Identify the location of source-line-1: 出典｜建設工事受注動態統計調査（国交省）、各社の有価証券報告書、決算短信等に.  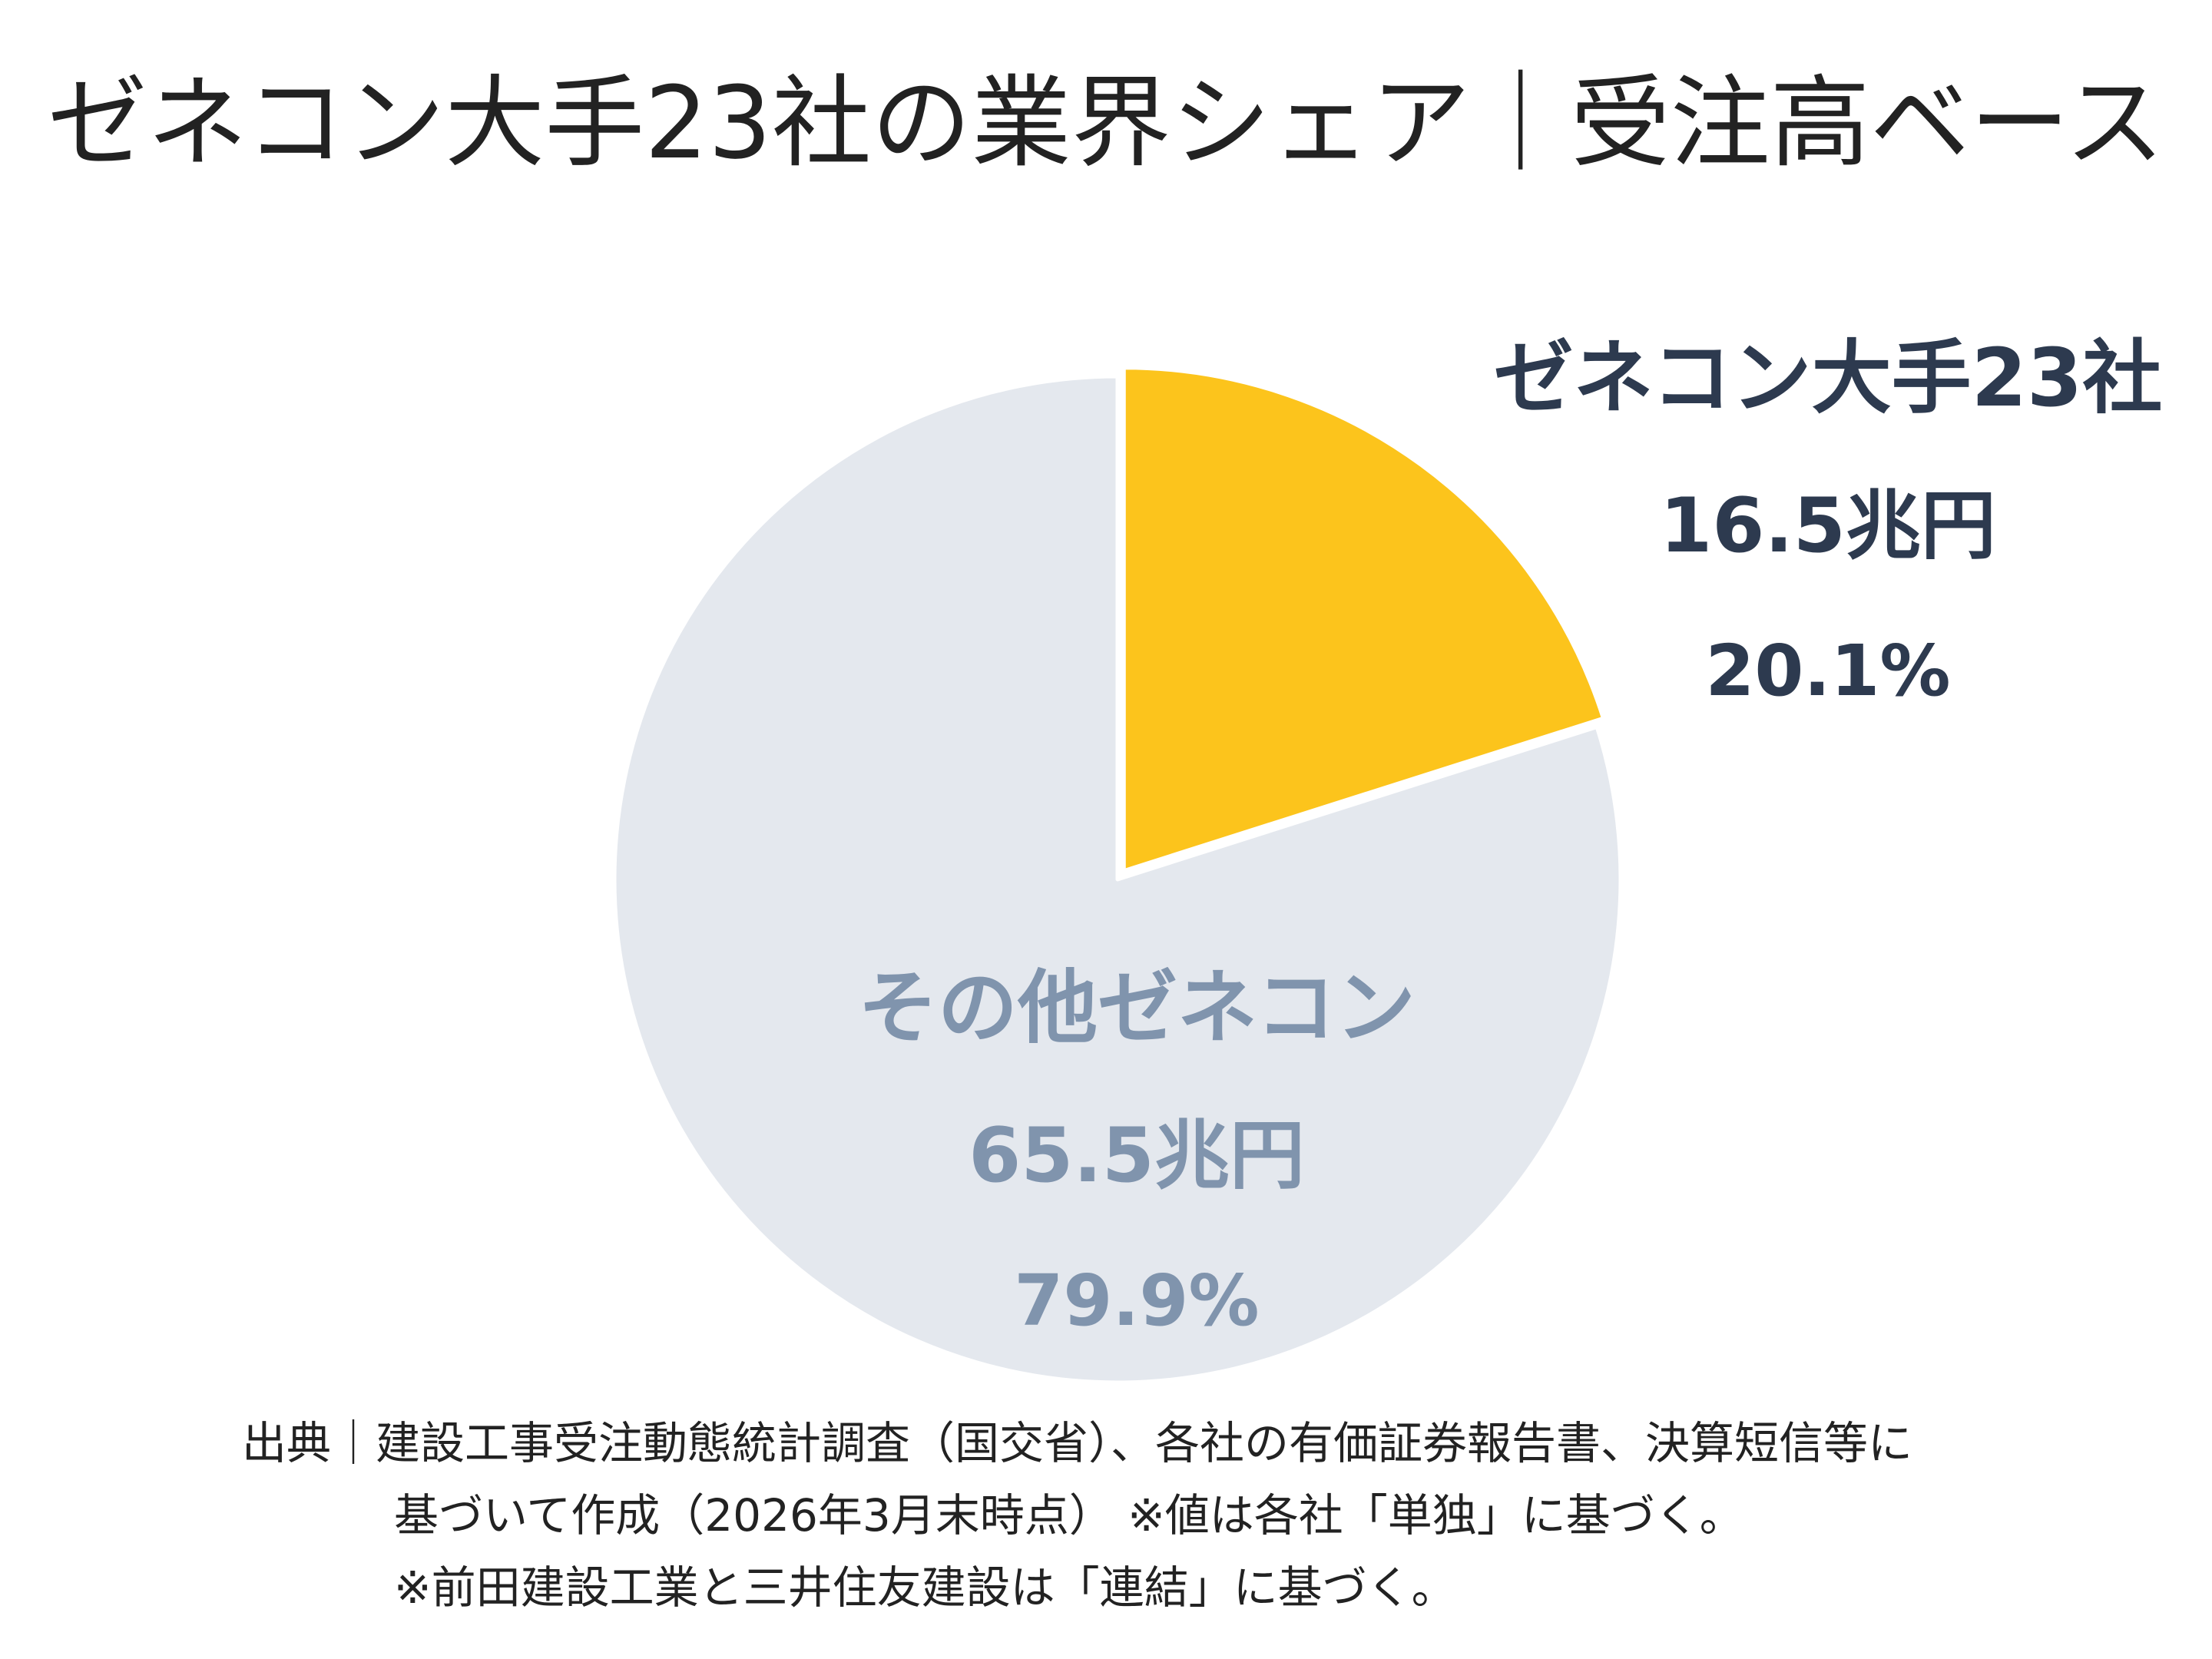
(1077, 1443).